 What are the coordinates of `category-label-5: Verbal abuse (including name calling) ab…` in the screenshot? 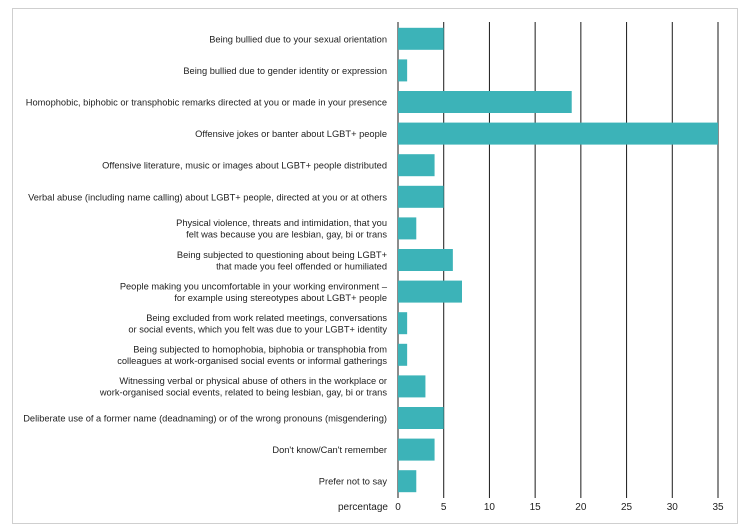 It's located at (207, 197).